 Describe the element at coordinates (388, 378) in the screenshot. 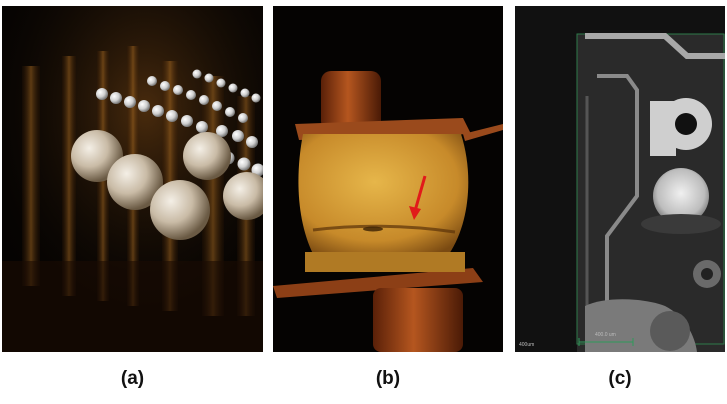

I see `caption-b: (b)` at that location.